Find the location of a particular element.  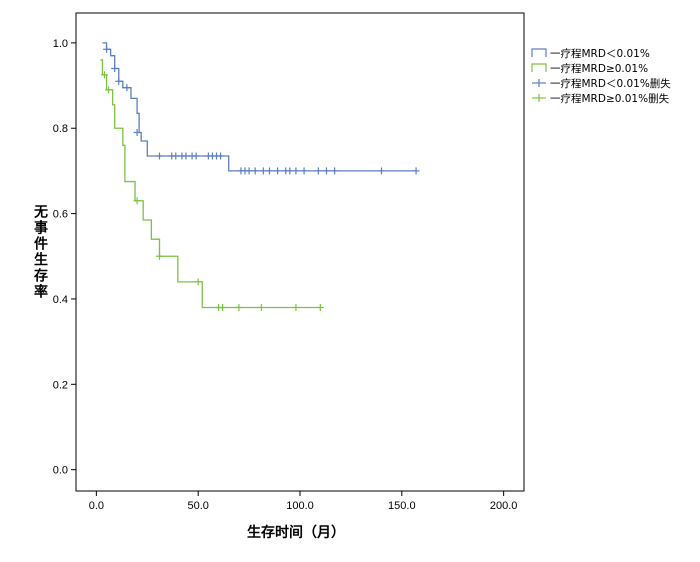

x-tick-label: 150.0 is located at coordinates (402, 506).